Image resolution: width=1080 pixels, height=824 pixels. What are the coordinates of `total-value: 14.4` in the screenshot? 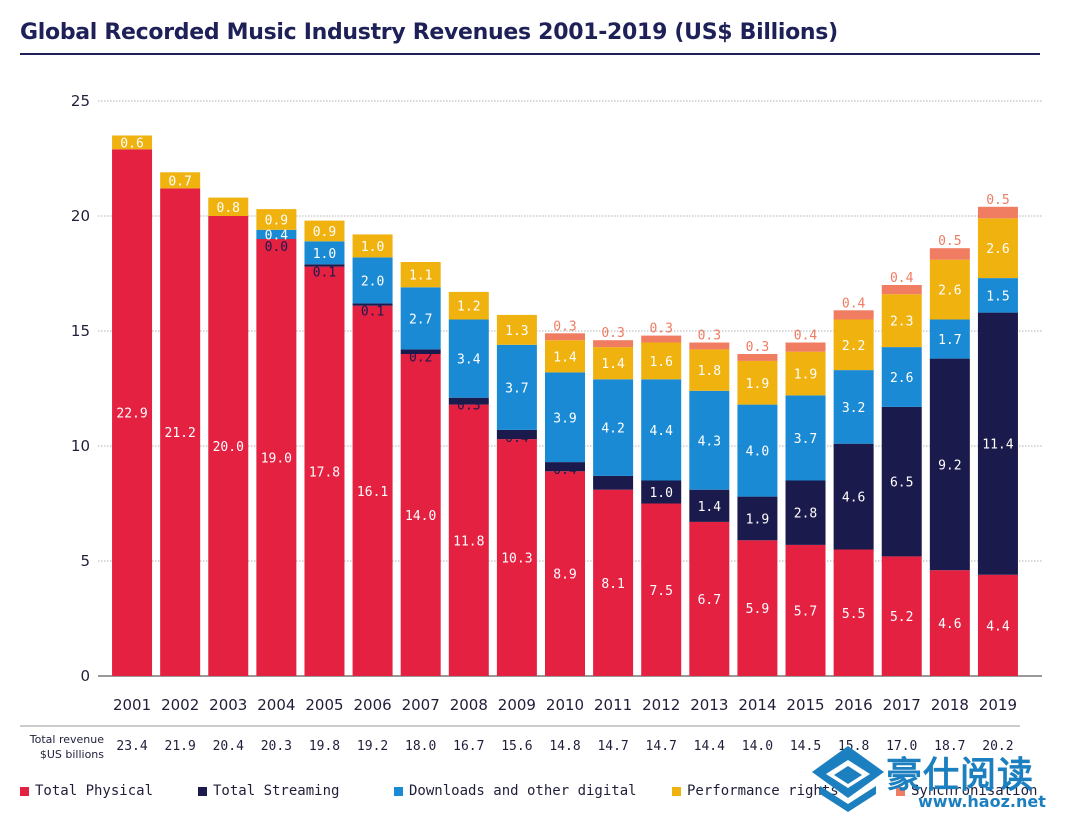 It's located at (709, 746).